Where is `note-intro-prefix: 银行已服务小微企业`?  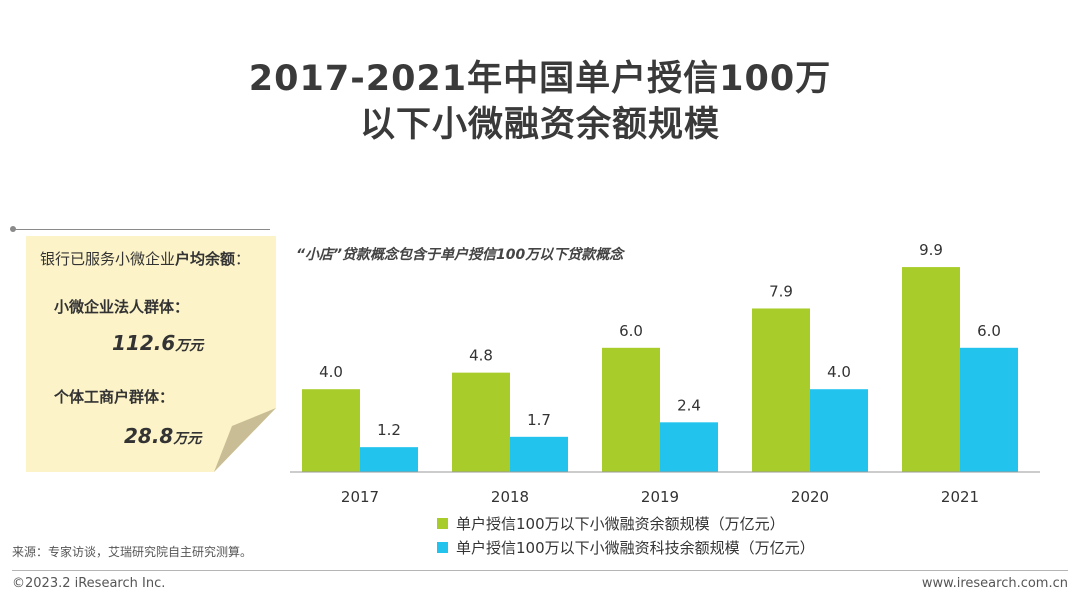
note-intro-prefix: 银行已服务小微企业 is located at coordinates (108, 259).